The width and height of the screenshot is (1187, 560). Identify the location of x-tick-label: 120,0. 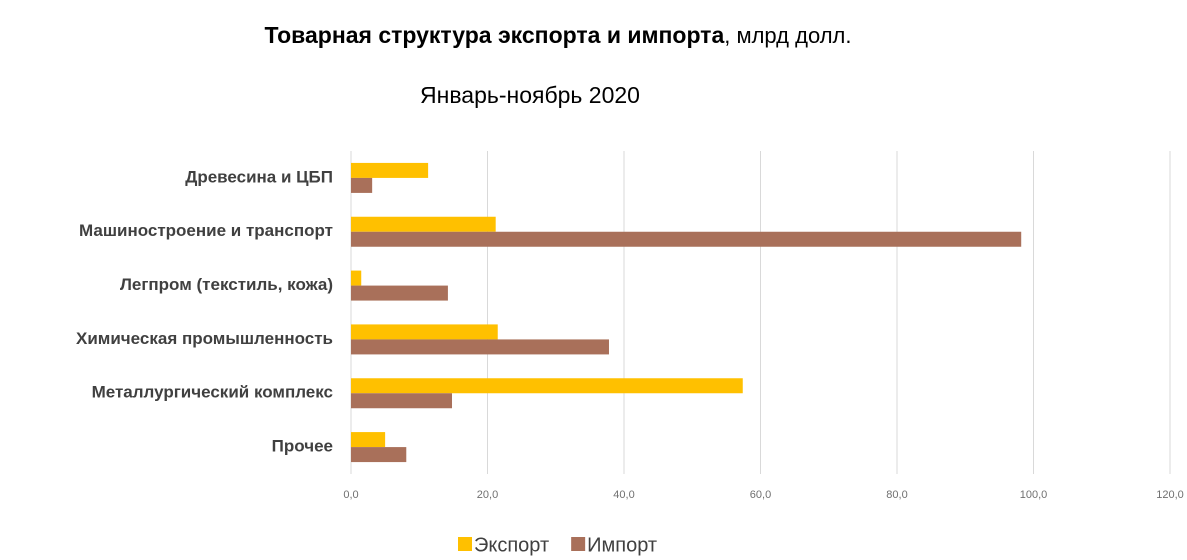
(1170, 495).